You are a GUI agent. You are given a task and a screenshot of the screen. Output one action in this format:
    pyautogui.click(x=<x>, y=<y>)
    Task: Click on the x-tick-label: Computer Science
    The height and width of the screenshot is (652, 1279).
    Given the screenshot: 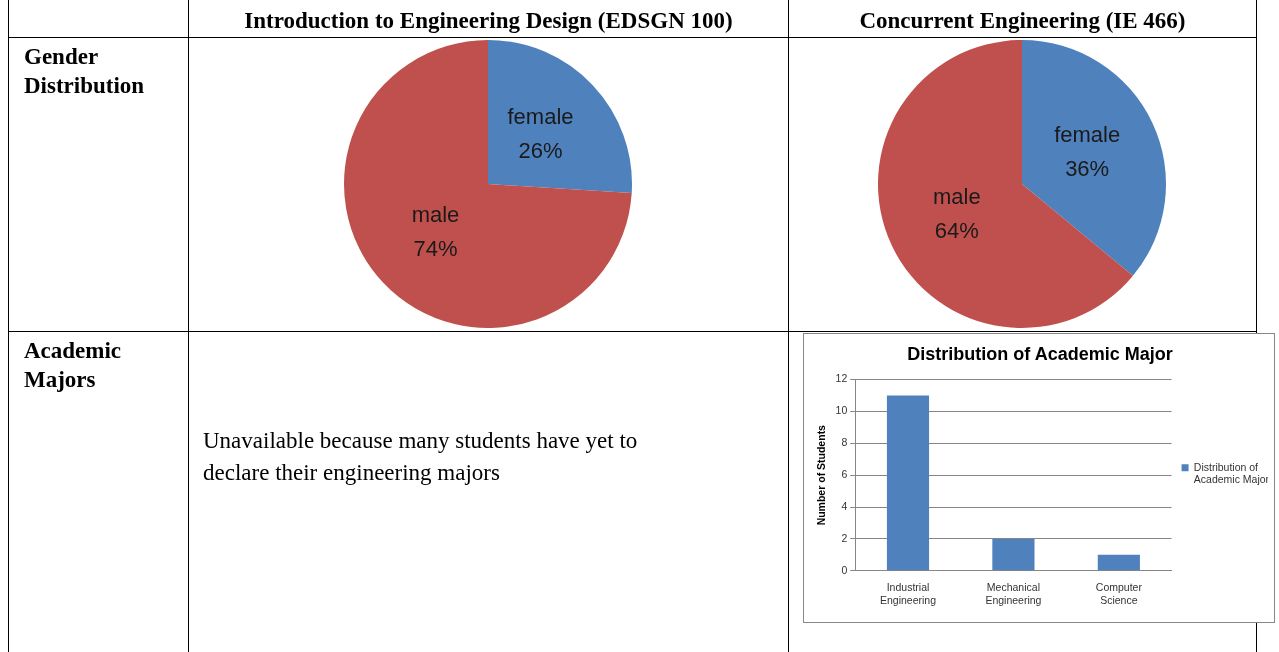 What is the action you would take?
    pyautogui.click(x=1119, y=593)
    